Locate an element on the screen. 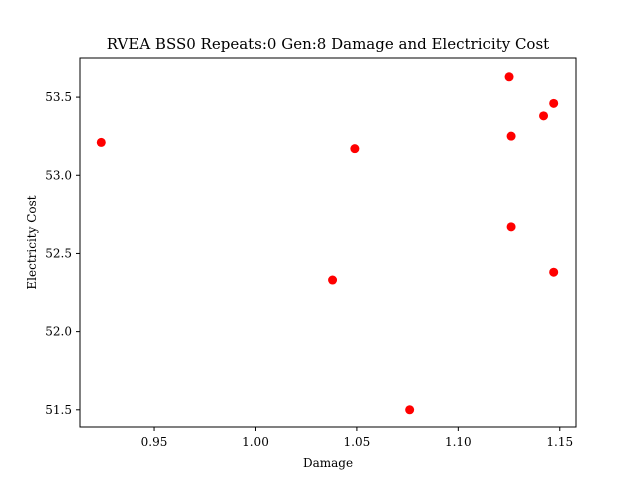 The height and width of the screenshot is (480, 640). x-tick-label: 1.15 is located at coordinates (559, 442).